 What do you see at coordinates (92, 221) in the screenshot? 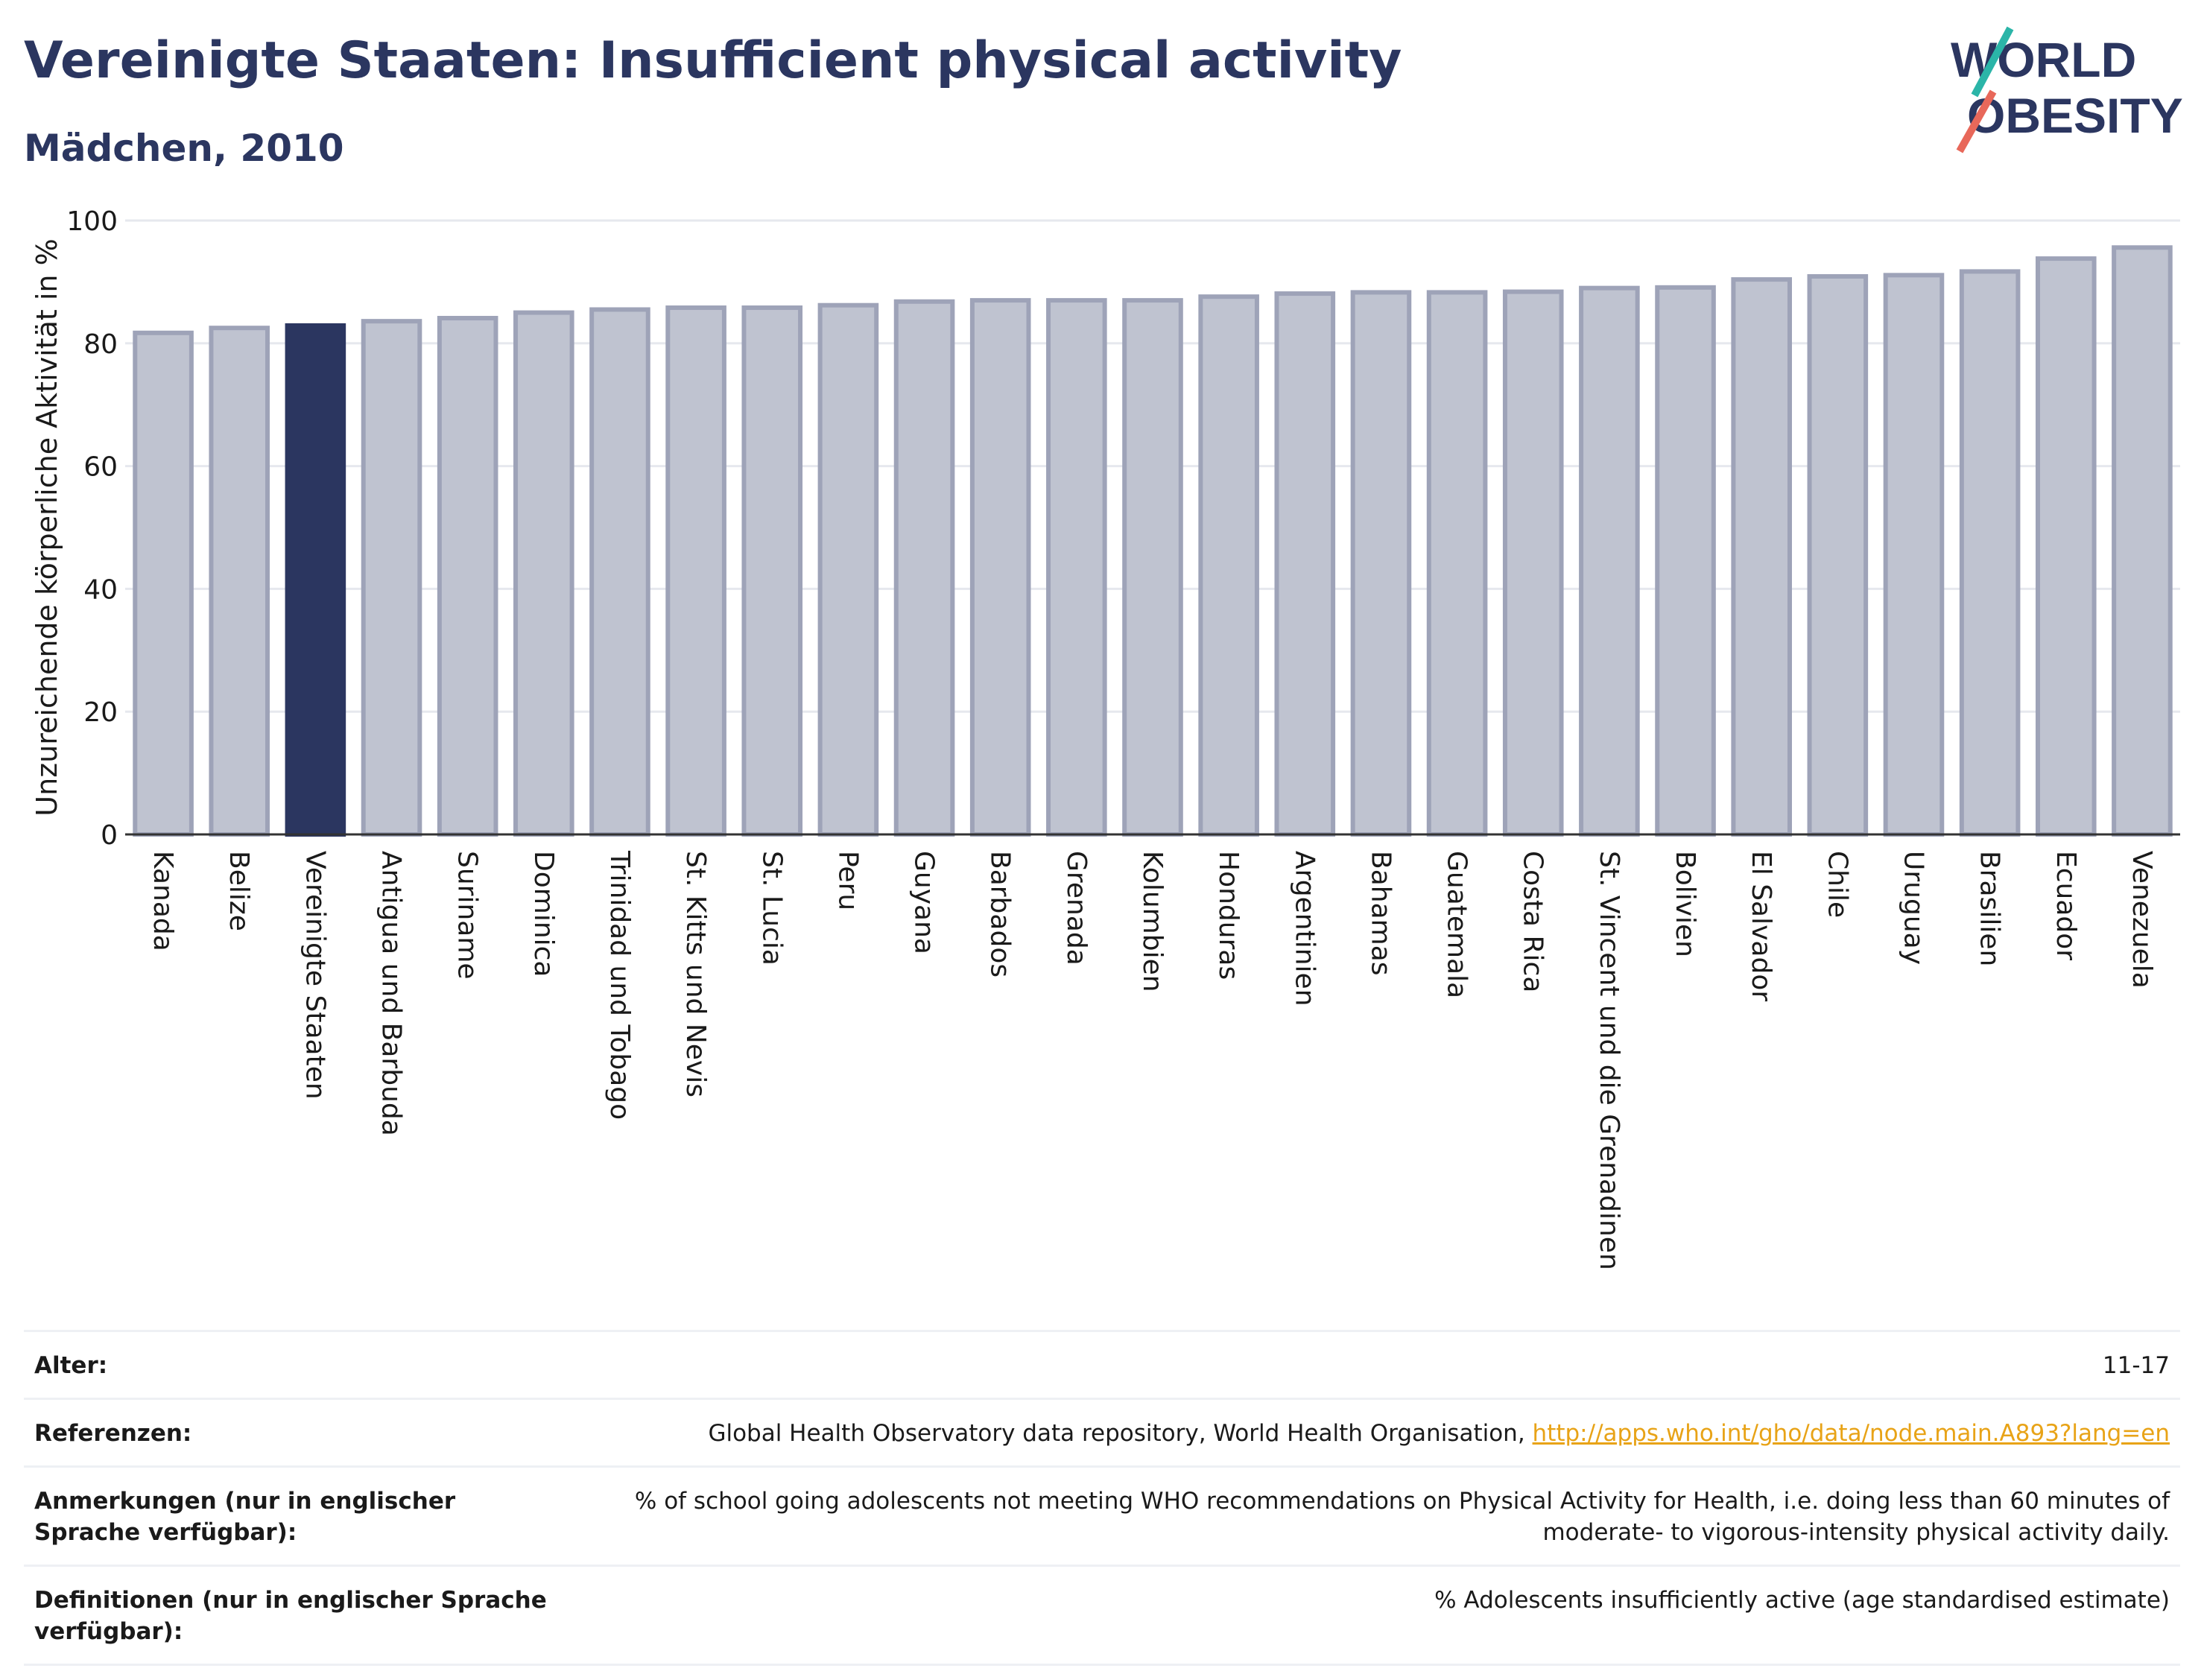
I see `y-tick-label: 100` at bounding box center [92, 221].